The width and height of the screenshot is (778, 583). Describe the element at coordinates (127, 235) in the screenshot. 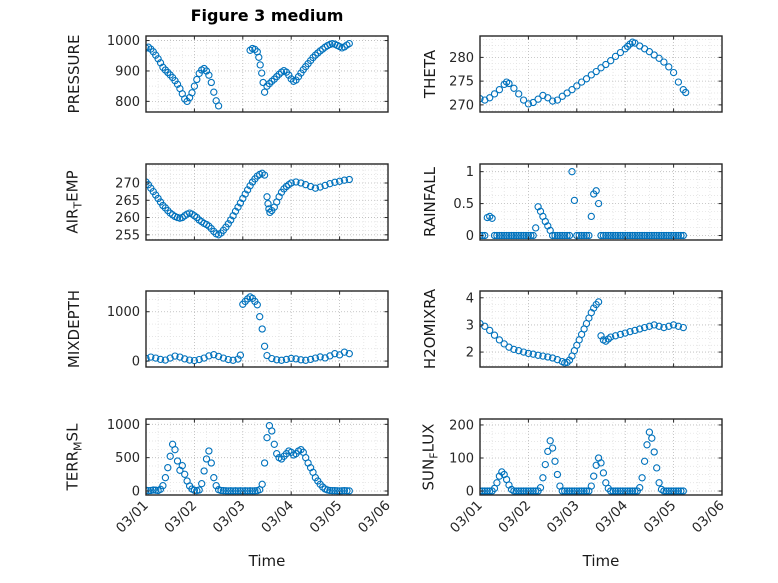

I see `svg-text: 255` at that location.